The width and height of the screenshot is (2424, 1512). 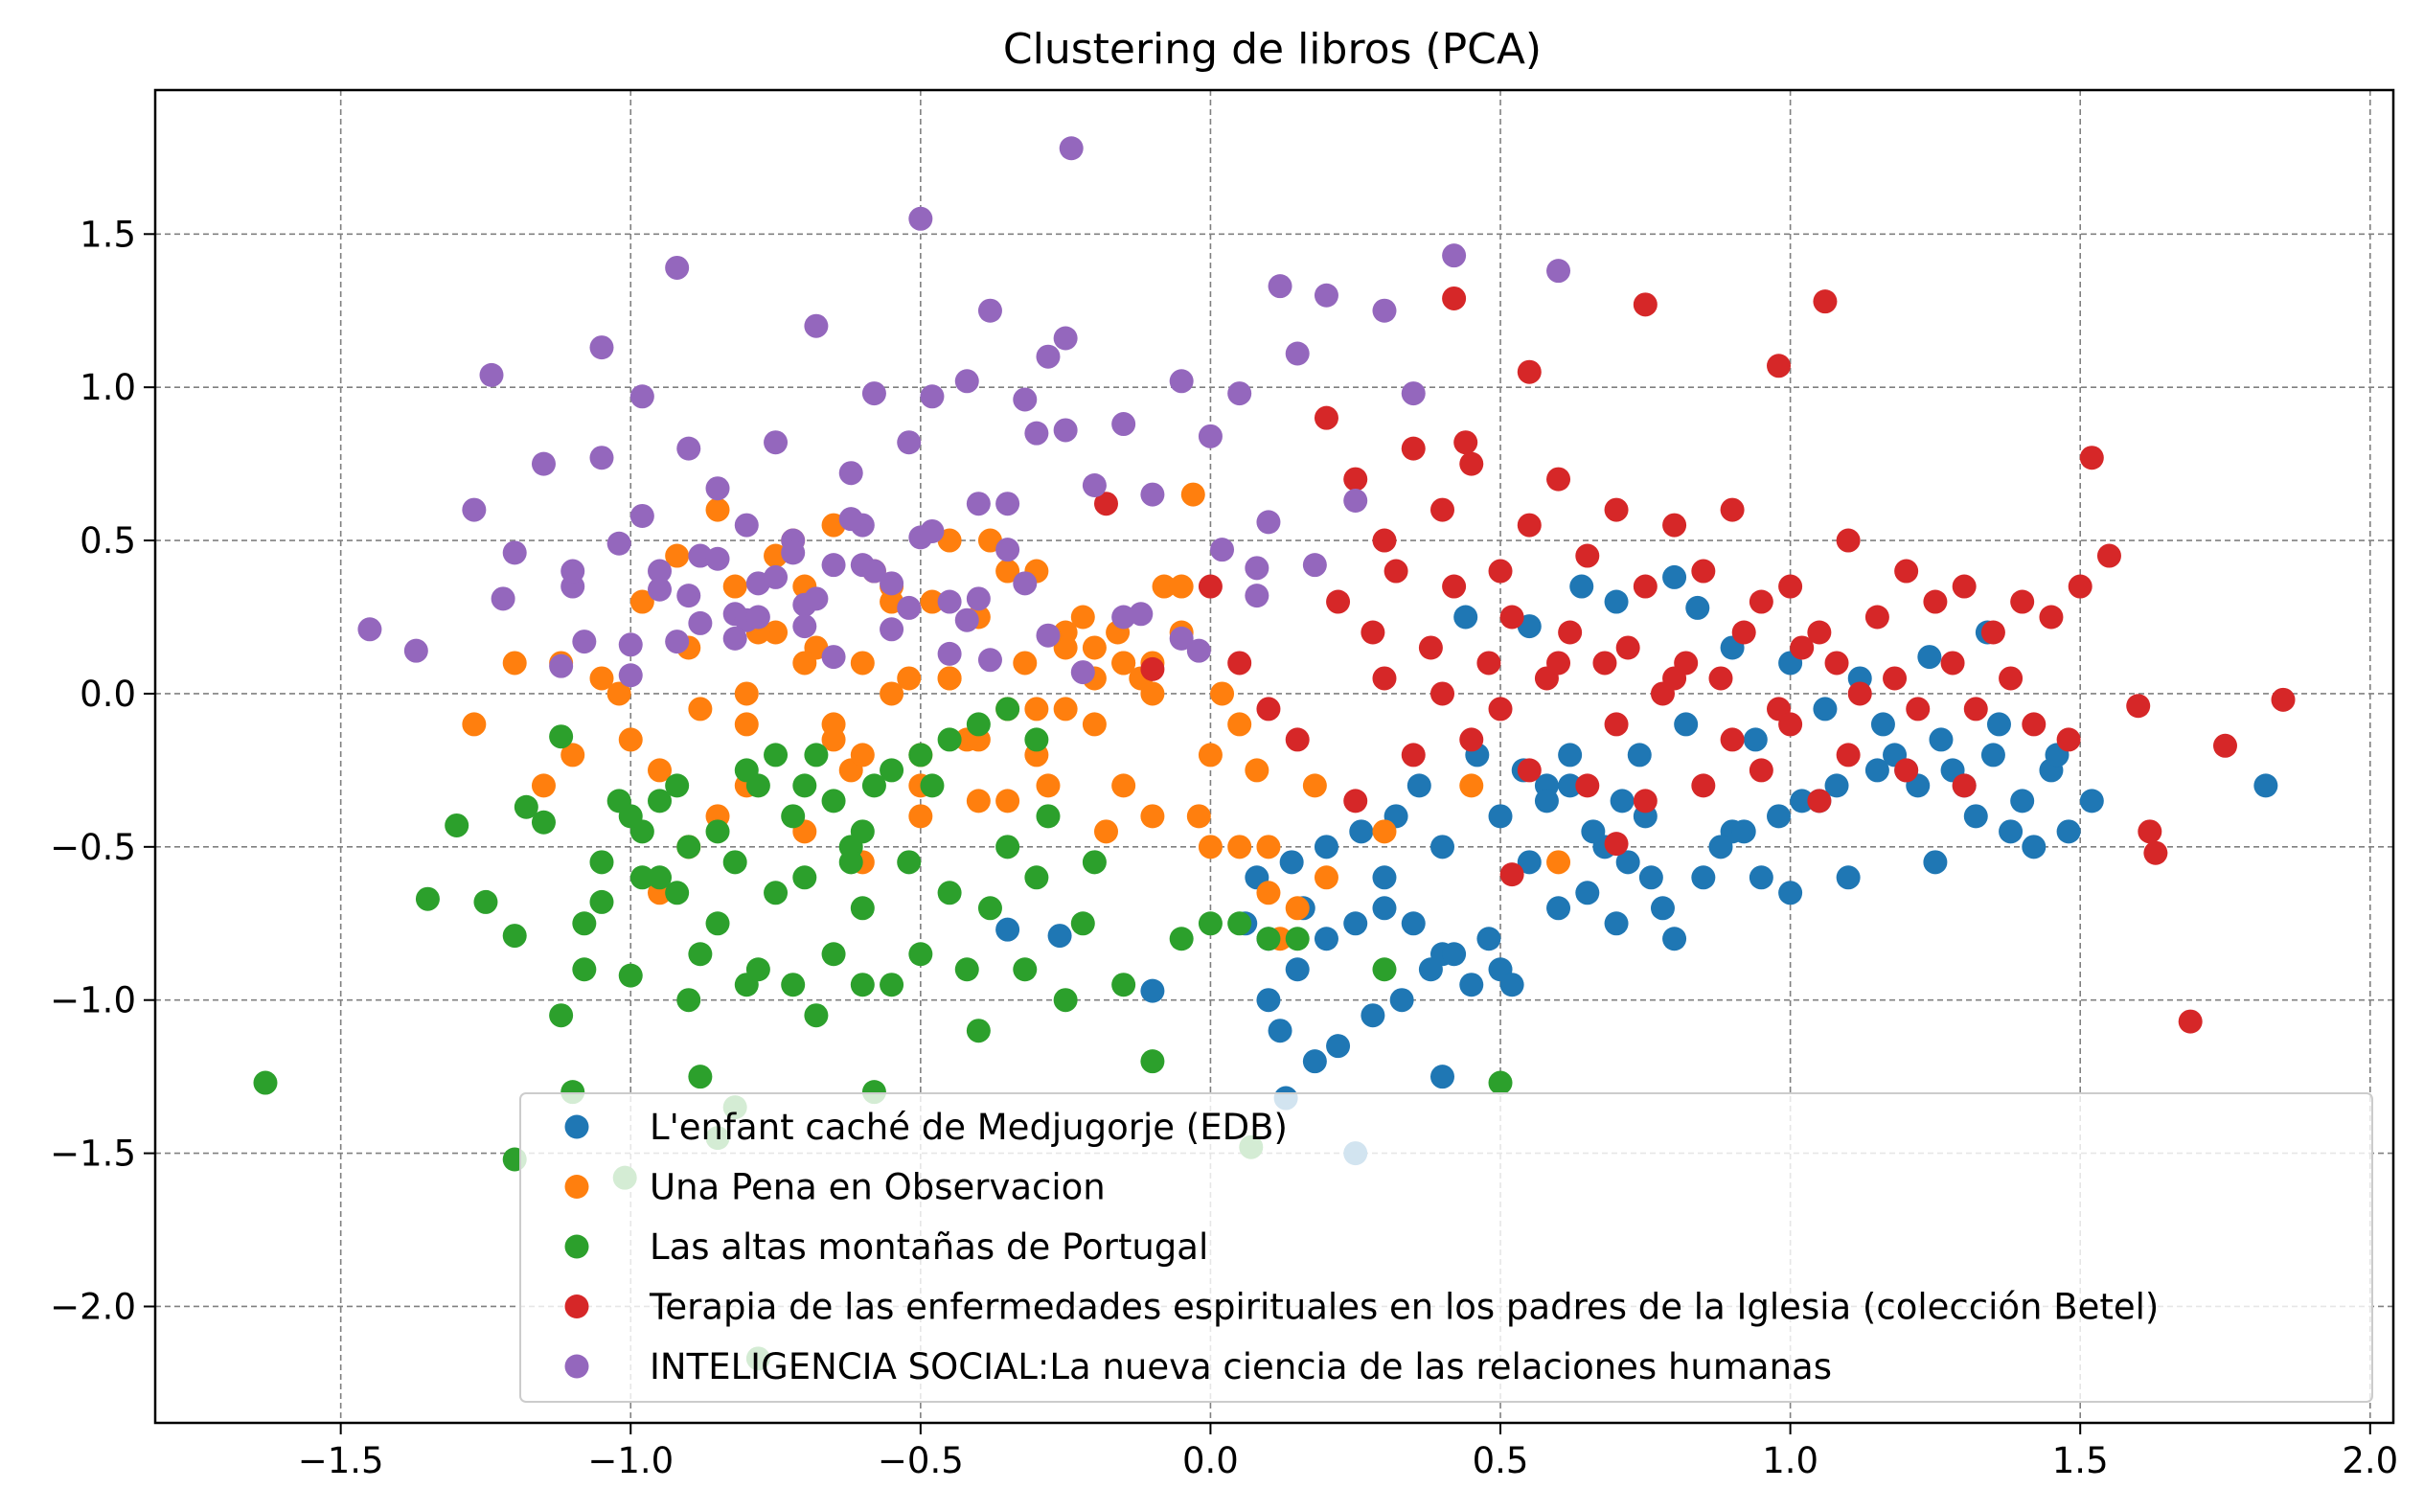 I want to click on y-tick-label: 1.0, so click(x=108, y=388).